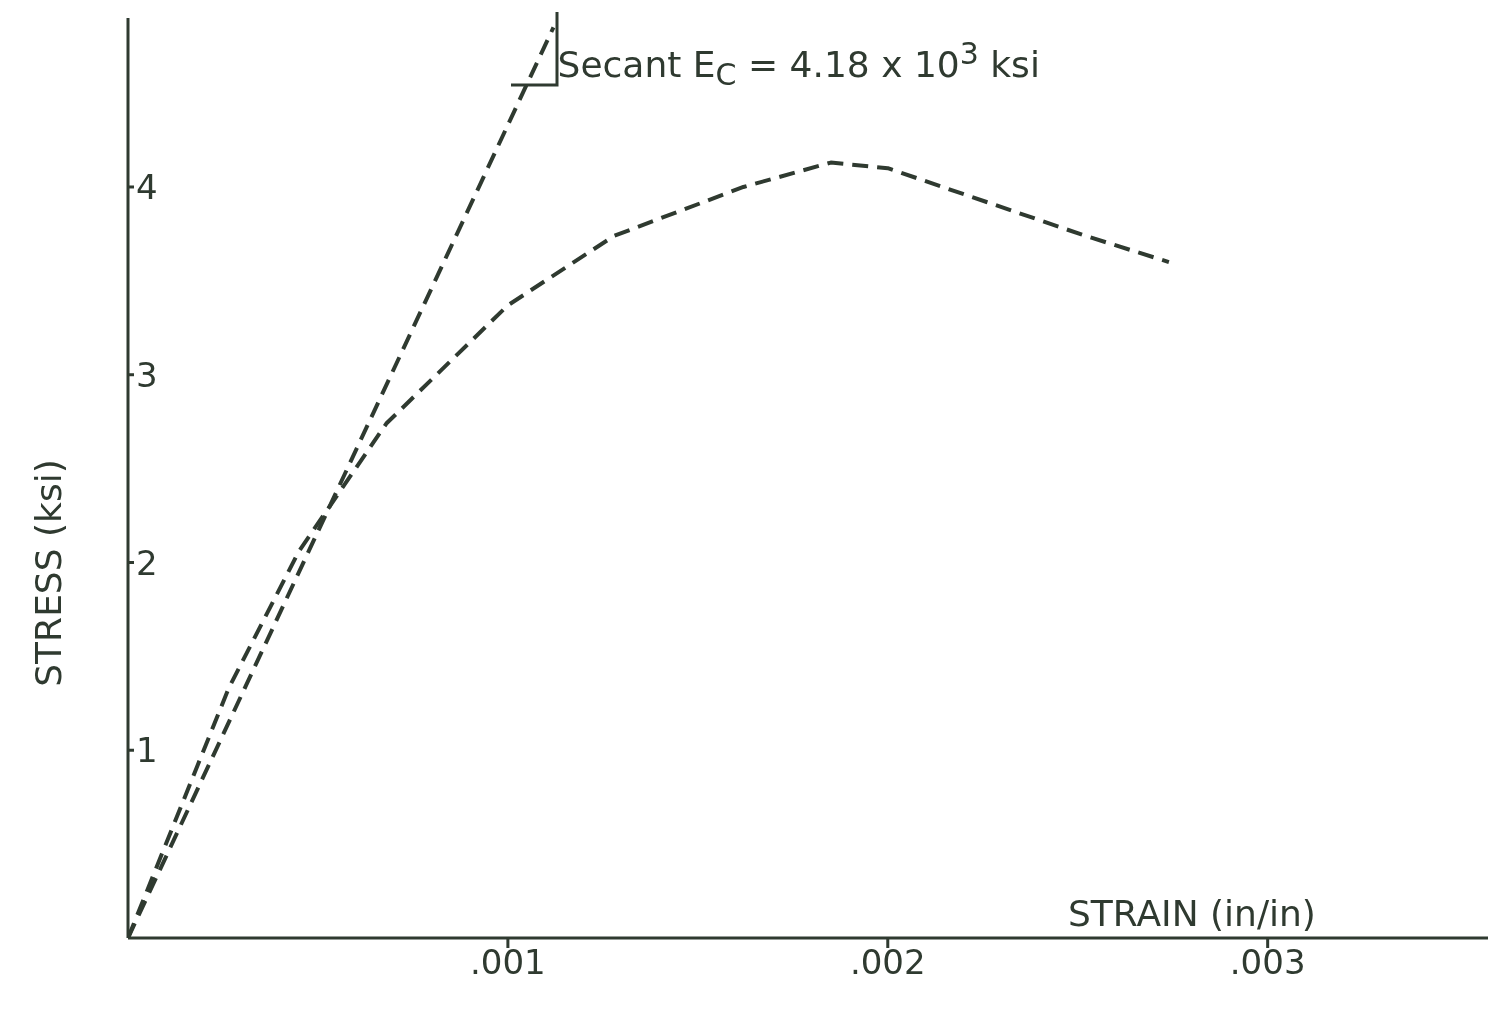 The image size is (1498, 1009). I want to click on y-tick-label: 4, so click(147, 187).